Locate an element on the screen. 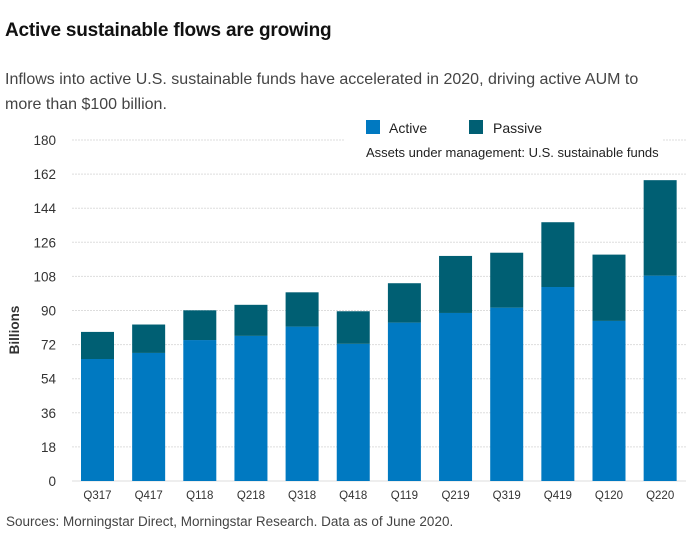  bar-active-q118 is located at coordinates (200, 410).